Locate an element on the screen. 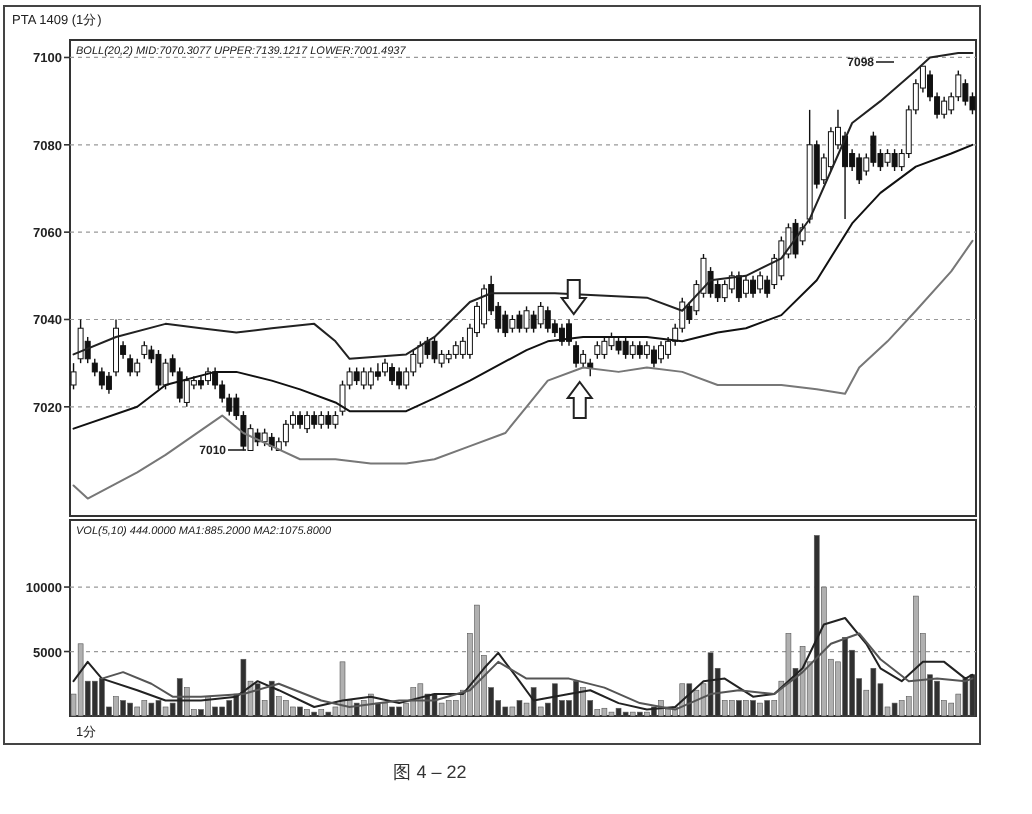 The image size is (1032, 814). caption: 图 4 – 22 is located at coordinates (430, 772).